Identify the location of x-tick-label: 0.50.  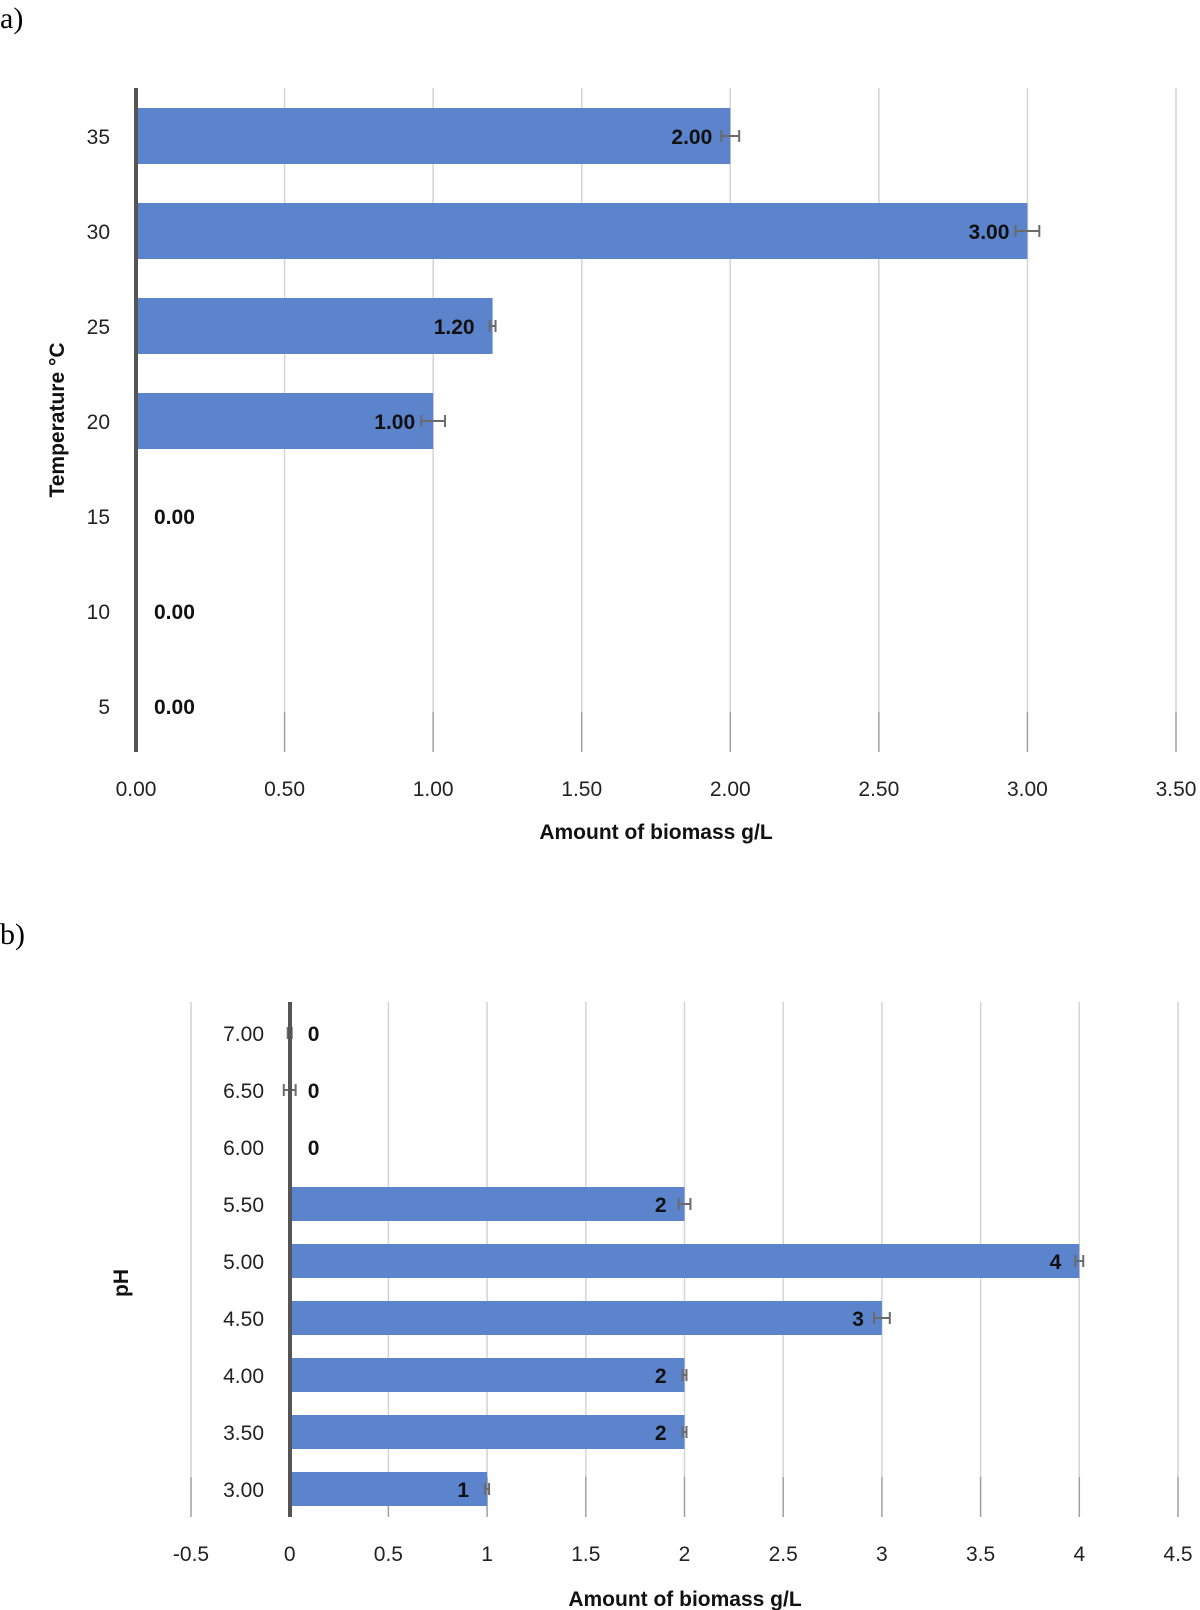
(284, 789).